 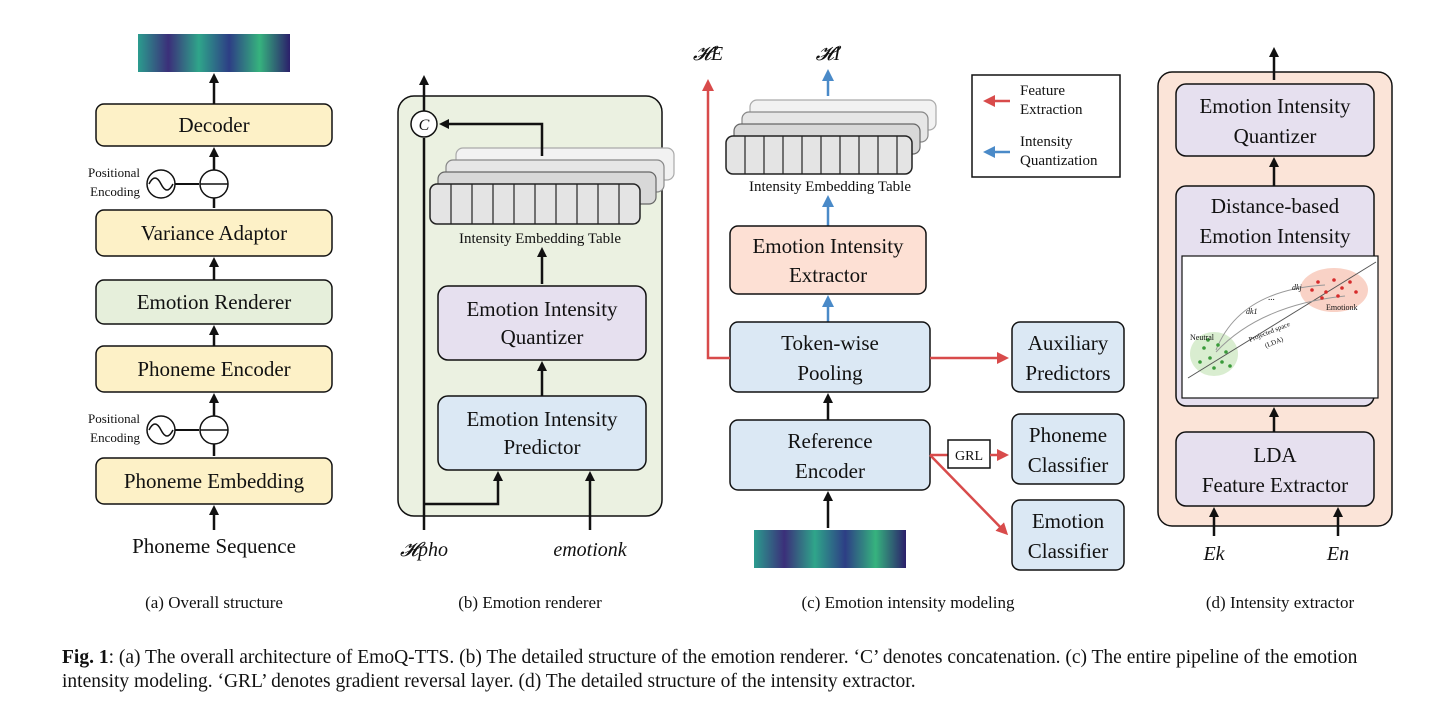 What do you see at coordinates (115, 437) in the screenshot?
I see `pe-label-bottom-2: Encoding` at bounding box center [115, 437].